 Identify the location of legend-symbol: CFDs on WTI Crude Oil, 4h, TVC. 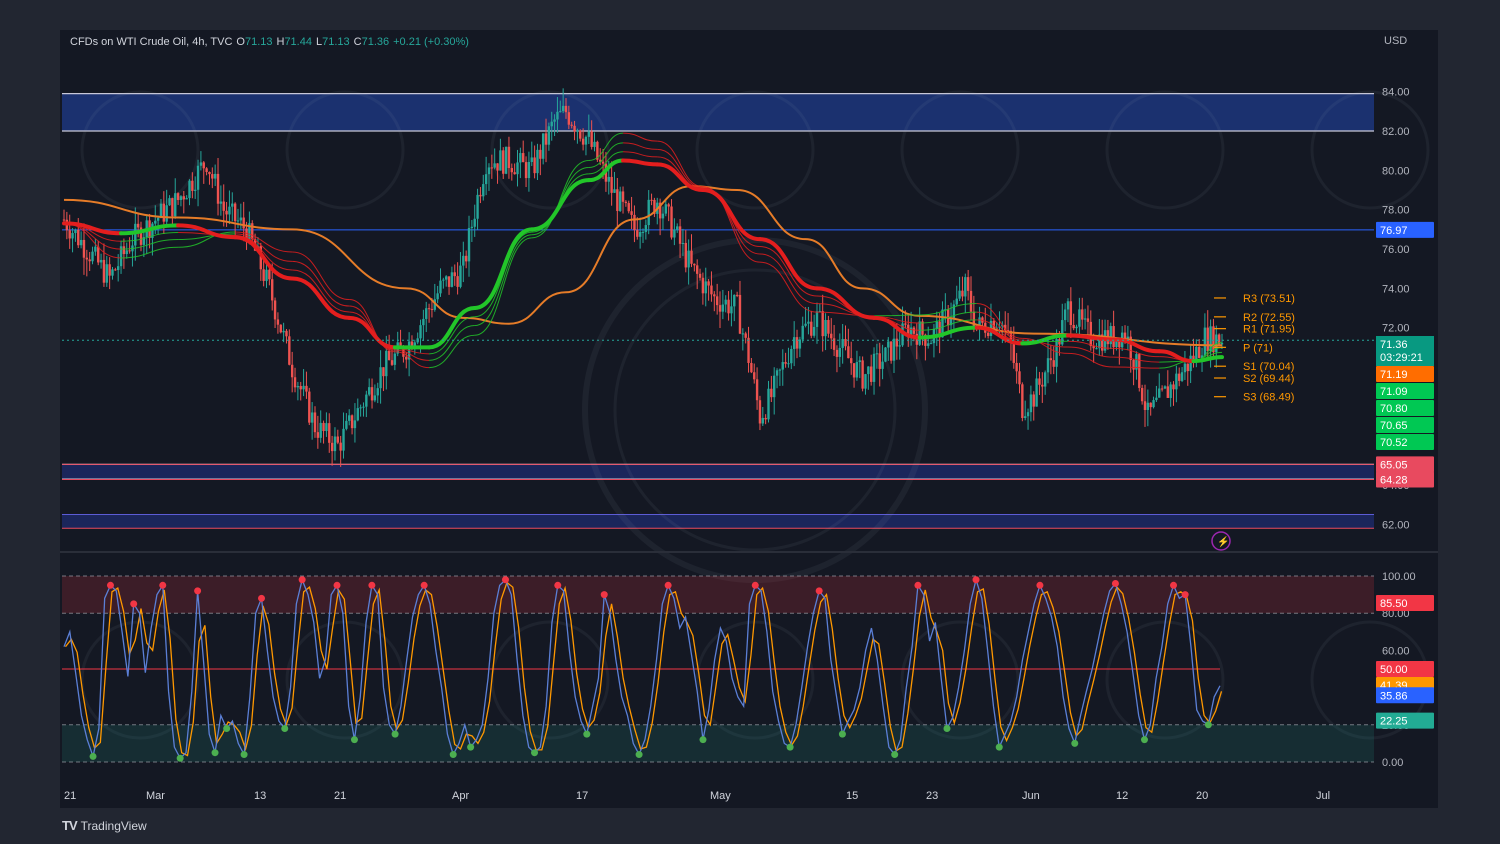
(151, 42).